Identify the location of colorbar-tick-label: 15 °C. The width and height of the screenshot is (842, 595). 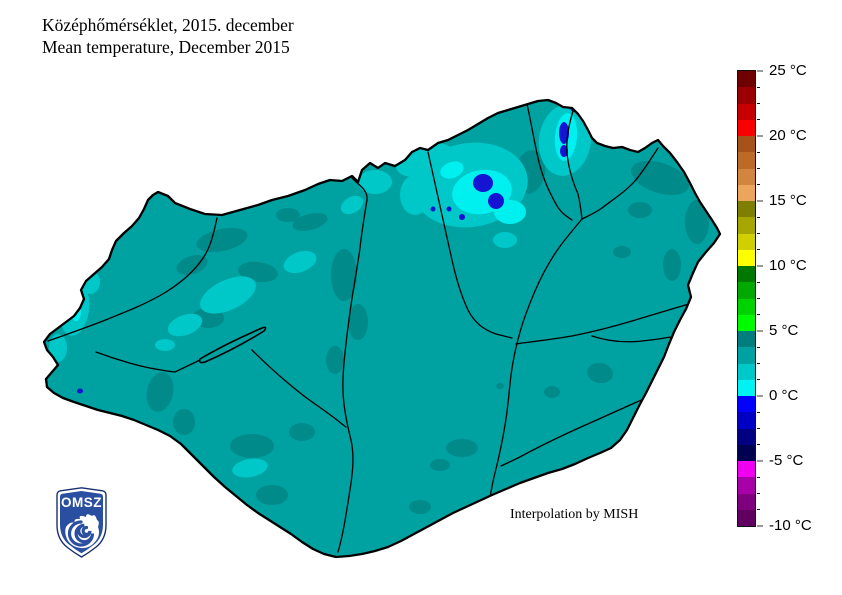
(788, 200).